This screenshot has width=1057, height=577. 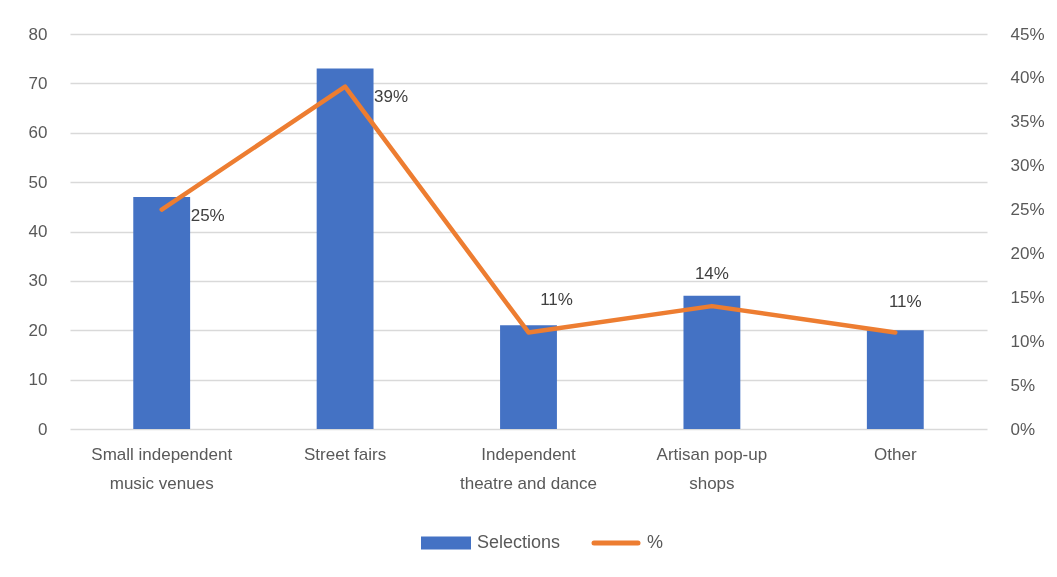 I want to click on x-tick-label: Independent theatre and dance, so click(x=528, y=468).